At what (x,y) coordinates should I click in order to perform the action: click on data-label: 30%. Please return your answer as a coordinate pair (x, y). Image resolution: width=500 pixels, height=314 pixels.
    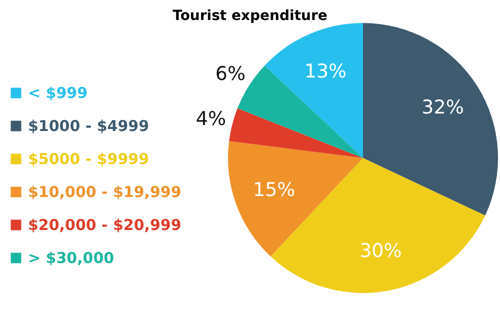
    Looking at the image, I should click on (381, 251).